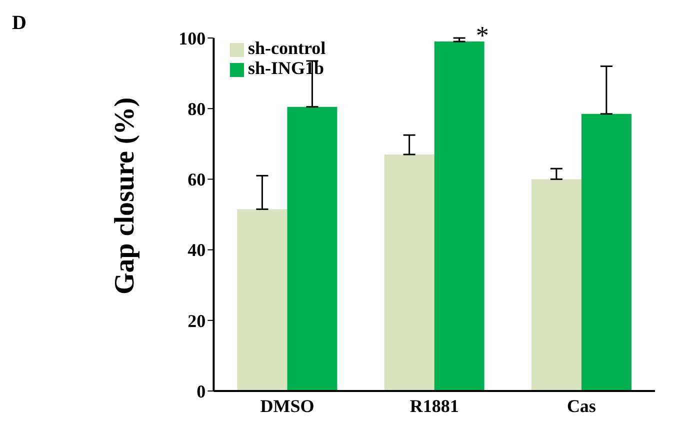 The height and width of the screenshot is (434, 673). I want to click on x-tick-label: R1881, so click(434, 406).